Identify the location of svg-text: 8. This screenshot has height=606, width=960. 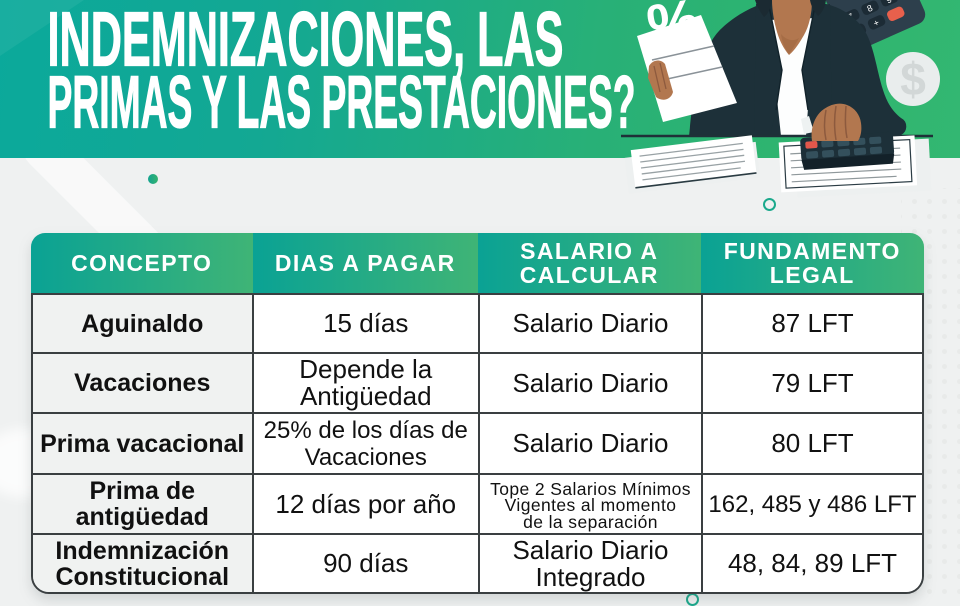
(869, 8).